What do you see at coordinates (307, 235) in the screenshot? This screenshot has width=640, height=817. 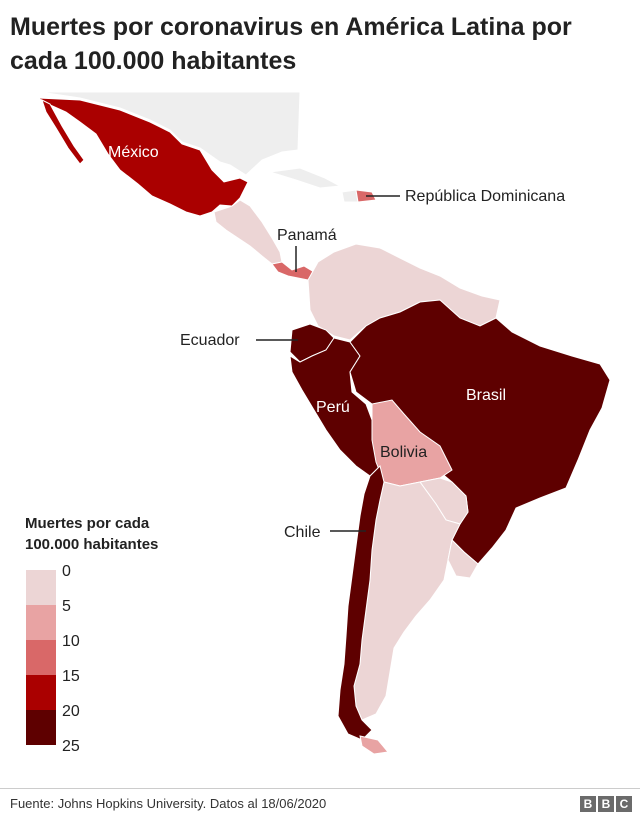 I see `label-panama: Panamá` at bounding box center [307, 235].